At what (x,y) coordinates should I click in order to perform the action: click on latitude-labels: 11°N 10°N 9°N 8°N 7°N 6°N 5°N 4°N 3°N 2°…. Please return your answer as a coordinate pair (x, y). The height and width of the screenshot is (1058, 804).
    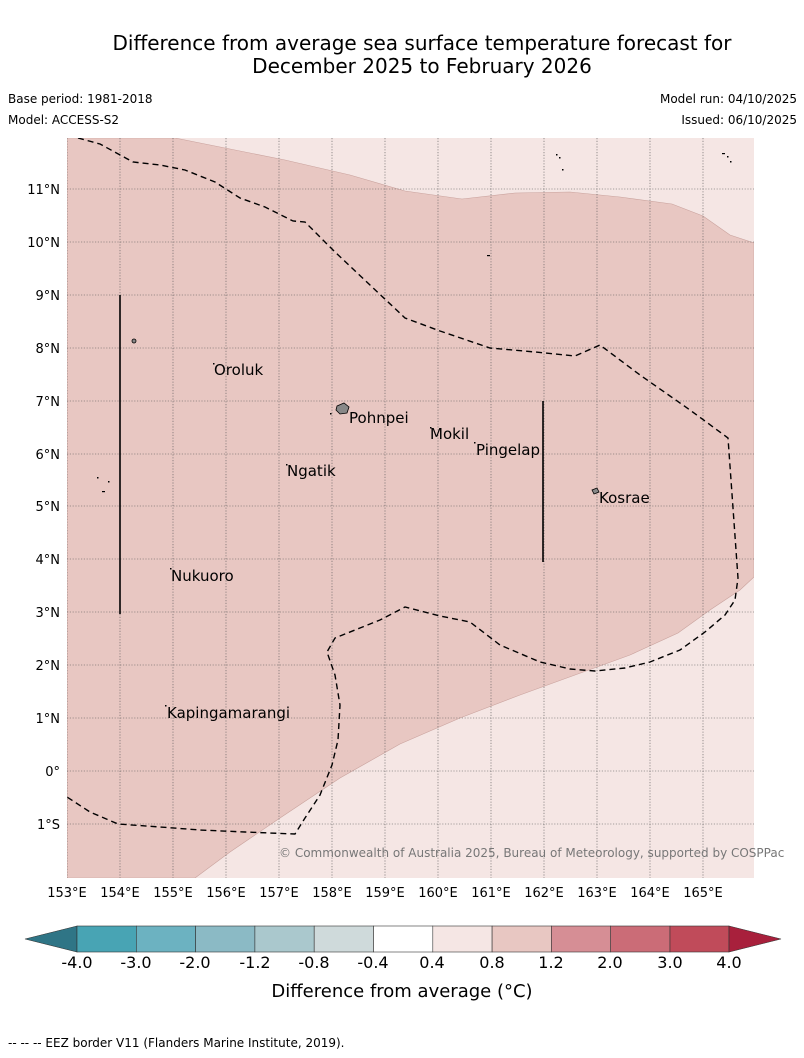
    Looking at the image, I should click on (43, 508).